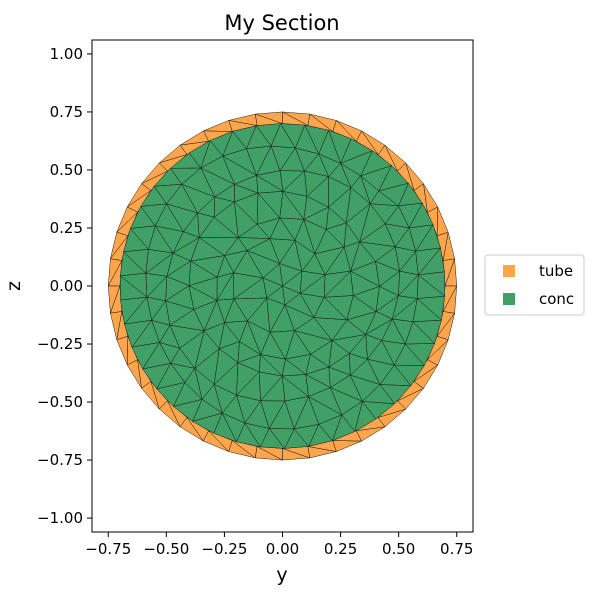  I want to click on x-tick-label: 0.75, so click(456, 549).